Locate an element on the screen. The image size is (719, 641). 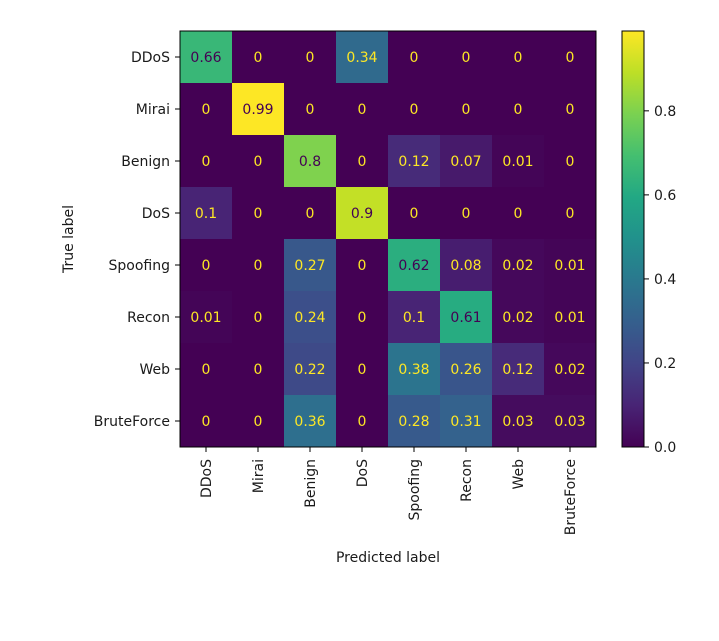
cell-web-dos is located at coordinates (362, 369).